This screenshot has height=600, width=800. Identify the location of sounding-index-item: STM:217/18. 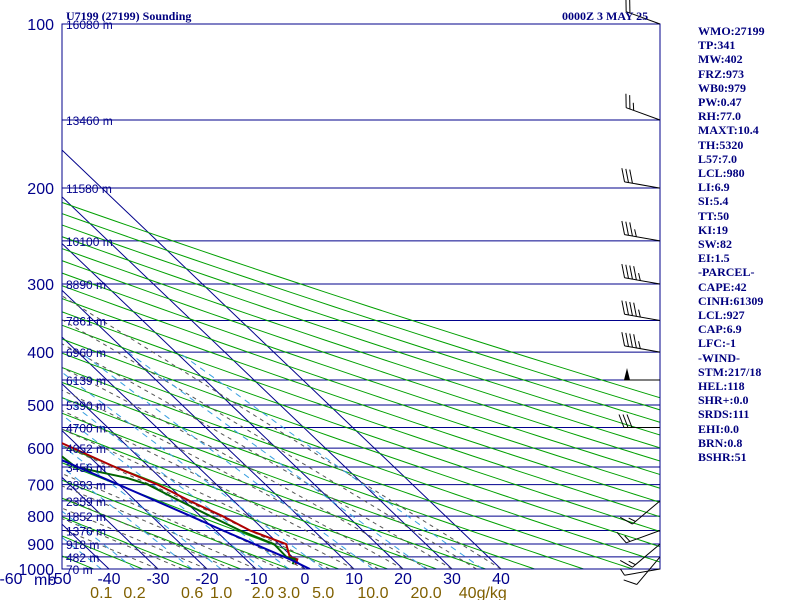
(730, 371).